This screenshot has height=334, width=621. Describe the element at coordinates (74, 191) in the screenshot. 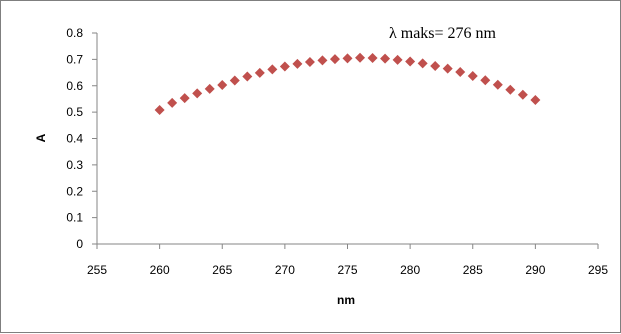

I see `y-tick-label: 0.2` at that location.